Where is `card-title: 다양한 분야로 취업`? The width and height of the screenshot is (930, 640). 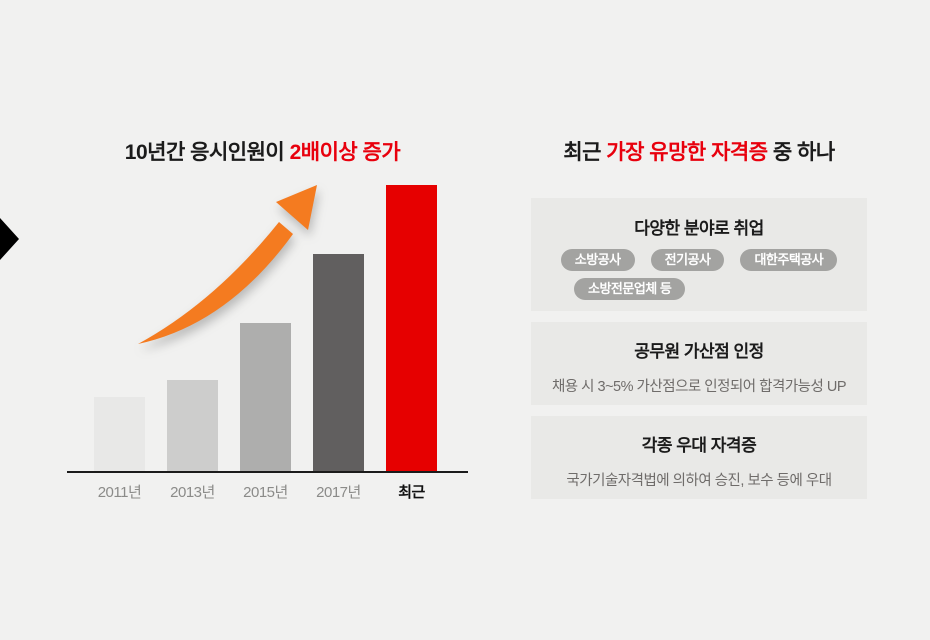
card-title: 다양한 분야로 취업 is located at coordinates (699, 228).